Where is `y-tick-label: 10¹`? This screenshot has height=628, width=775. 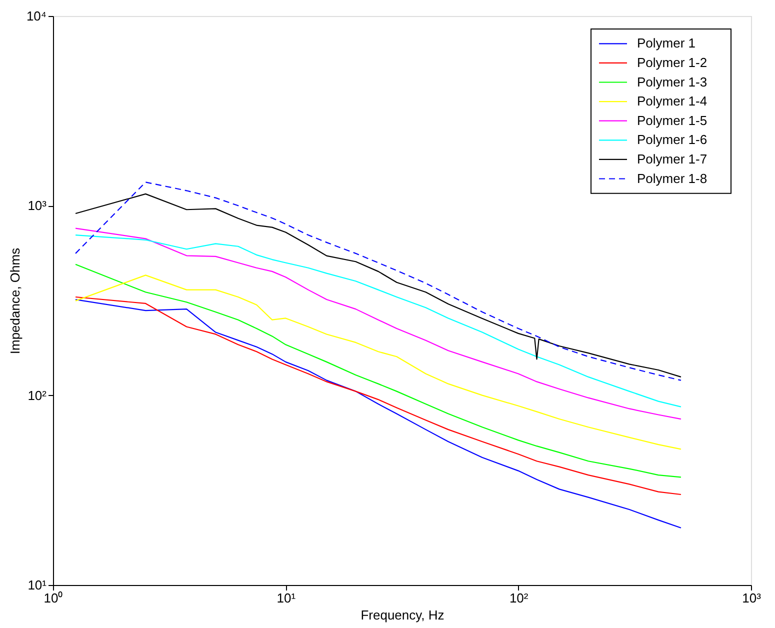 y-tick-label: 10¹ is located at coordinates (38, 585).